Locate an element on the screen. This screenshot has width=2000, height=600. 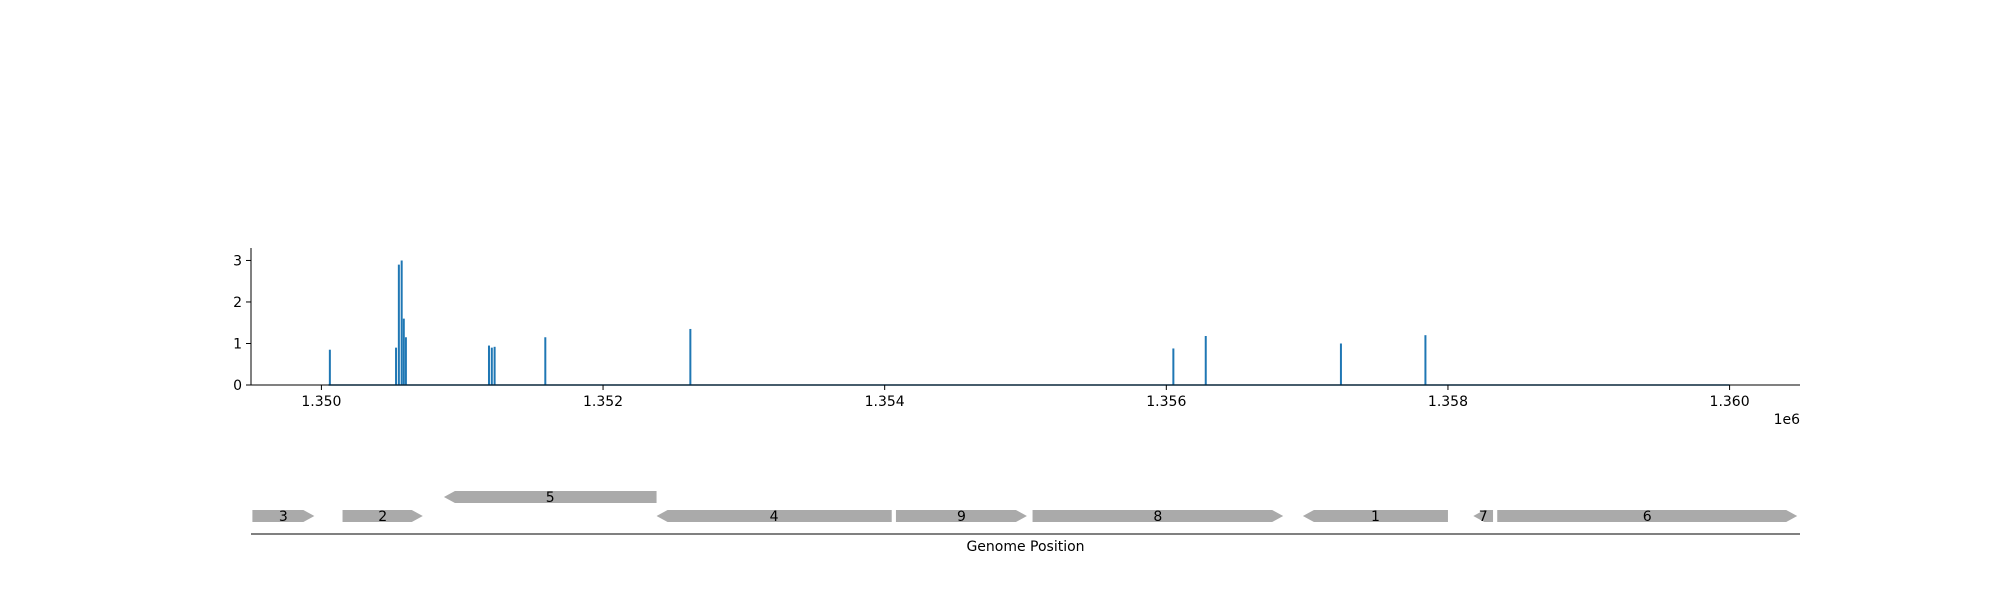
x-axis-title: Genome Position is located at coordinates (1025, 547).